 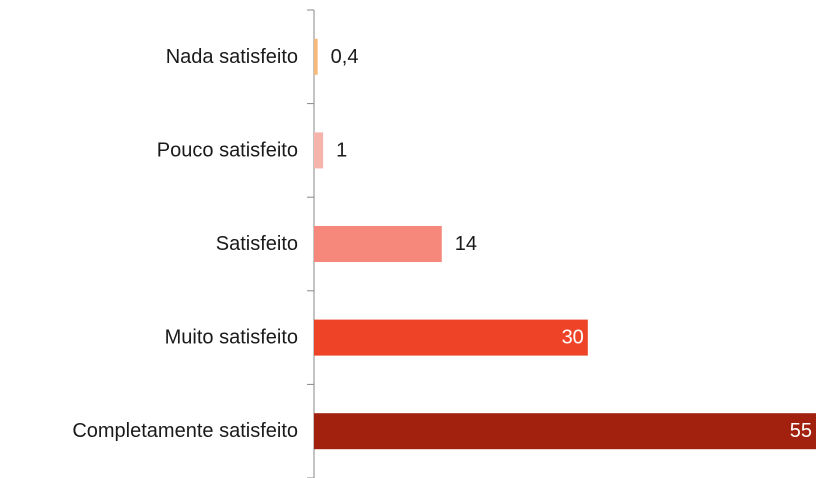 I want to click on value-label: 0,4, so click(x=345, y=57).